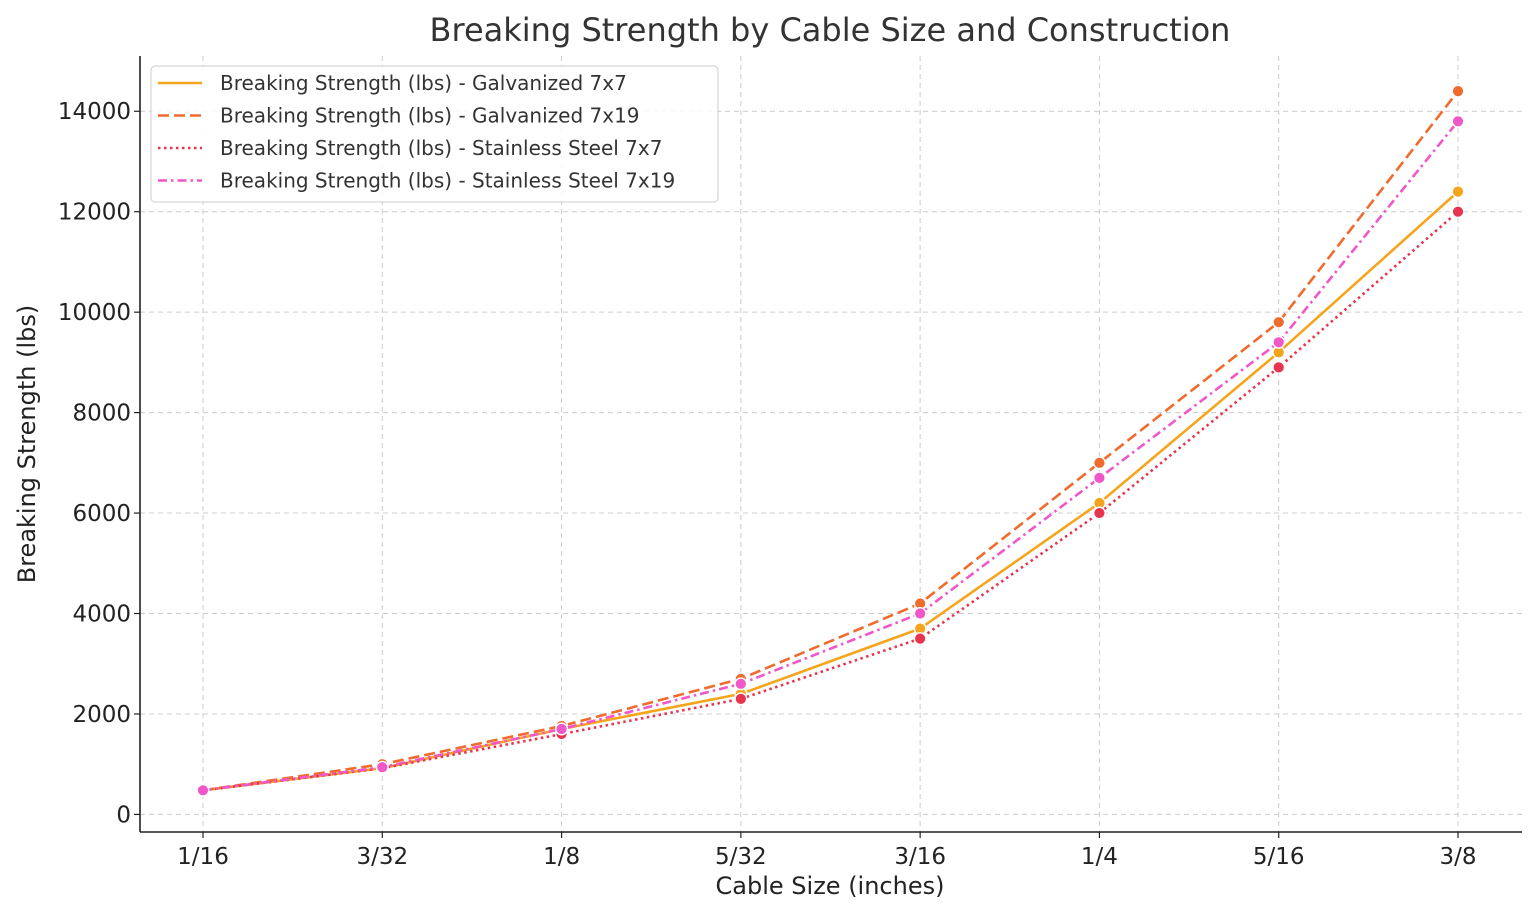  I want to click on y-tick-label: 4000, so click(101, 615).